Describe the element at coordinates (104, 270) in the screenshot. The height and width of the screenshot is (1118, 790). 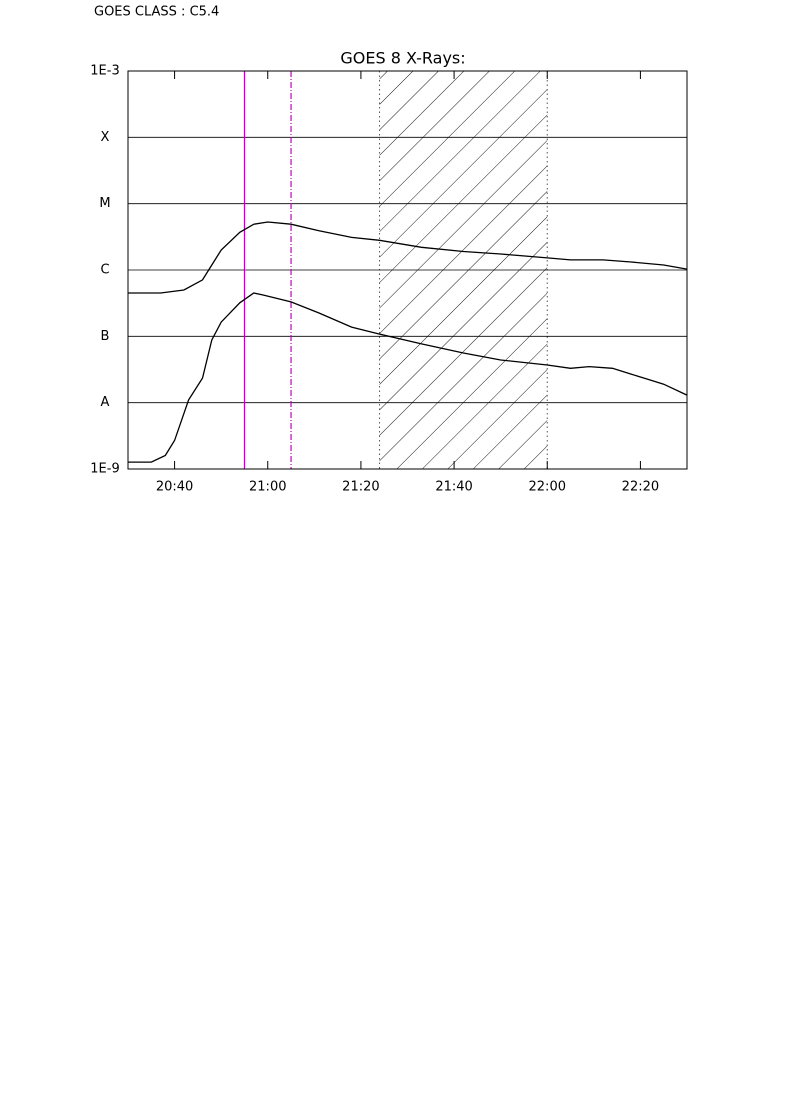
I see `y-tick-label: C` at that location.